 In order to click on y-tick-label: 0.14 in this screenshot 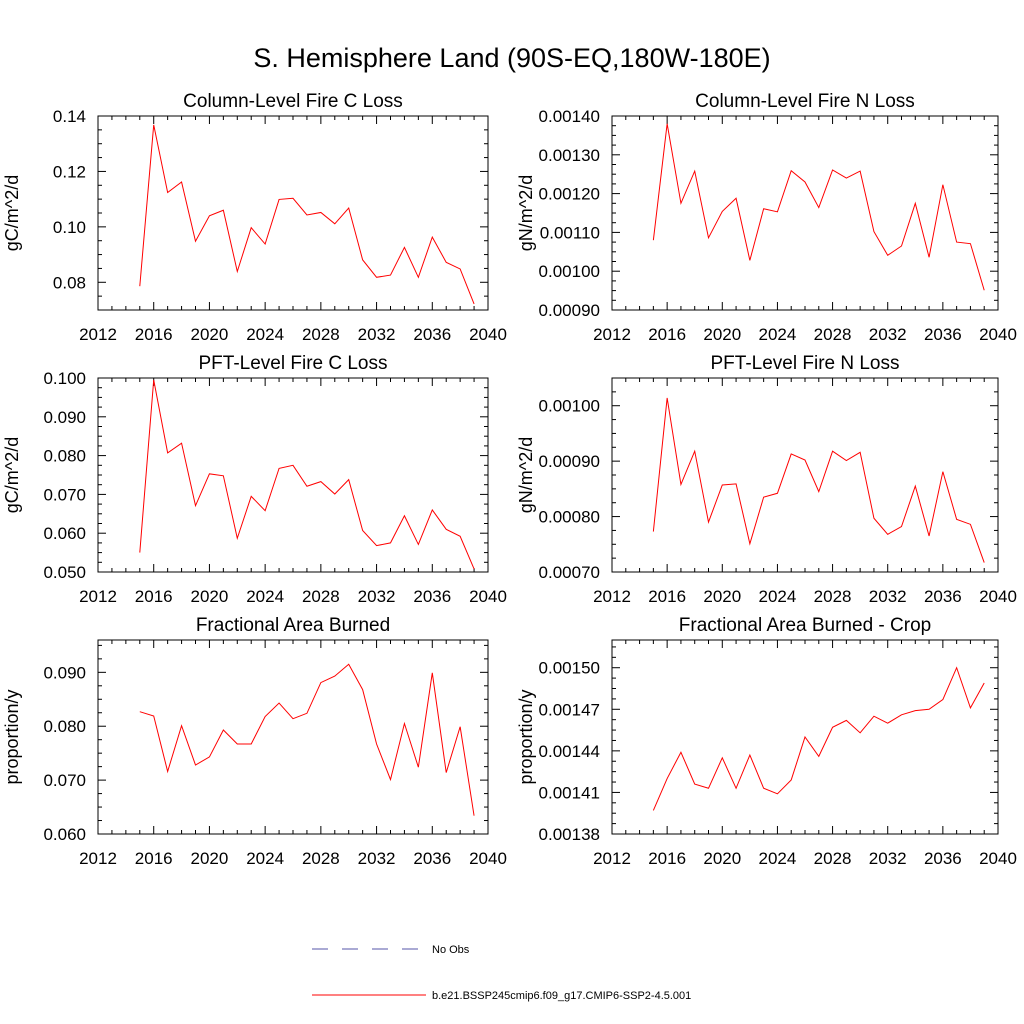, I will do `click(69, 116)`.